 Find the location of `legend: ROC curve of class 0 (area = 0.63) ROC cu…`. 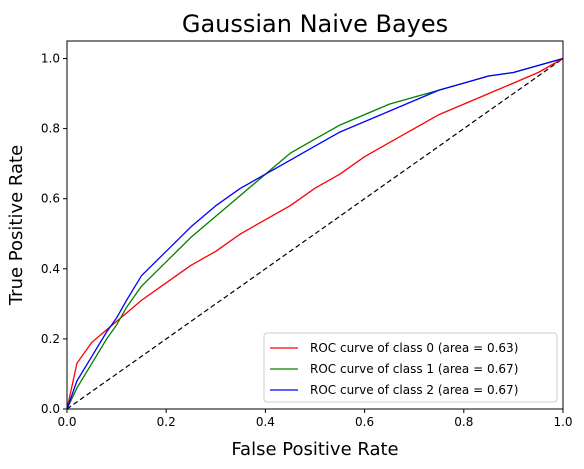

legend: ROC curve of class 0 (area = 0.63) ROC cu… is located at coordinates (410, 367).